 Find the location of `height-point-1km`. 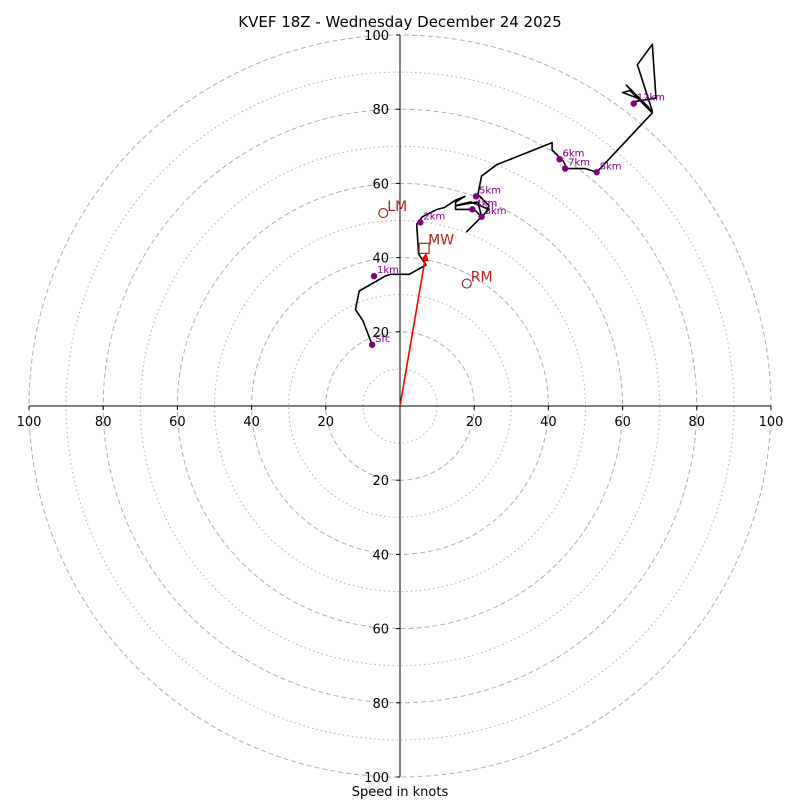

height-point-1km is located at coordinates (374, 276).